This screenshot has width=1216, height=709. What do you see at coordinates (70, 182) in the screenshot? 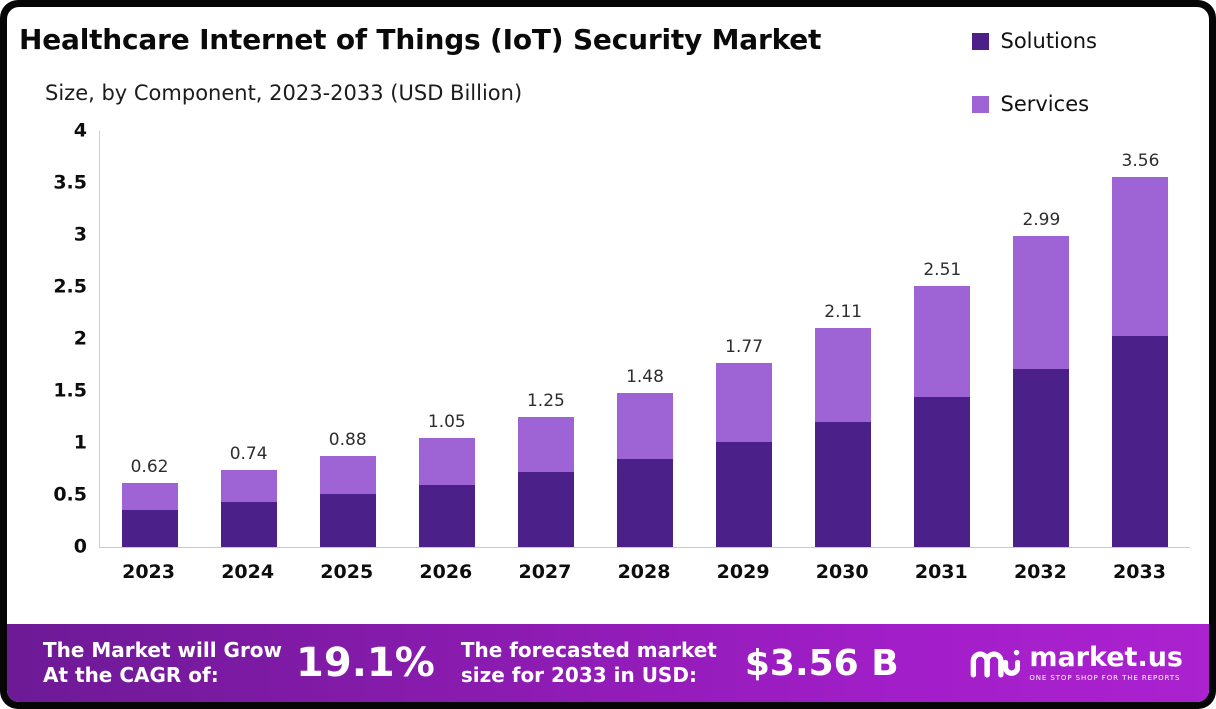
I see `y-tick-label: 3.5` at bounding box center [70, 182].